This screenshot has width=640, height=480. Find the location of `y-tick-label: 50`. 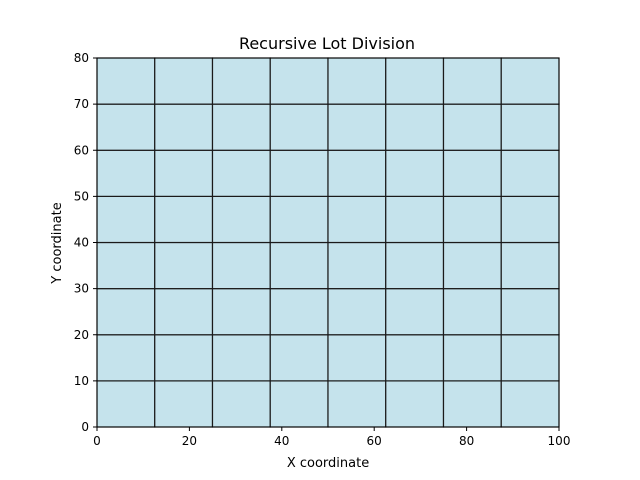

y-tick-label: 50 is located at coordinates (81, 196).